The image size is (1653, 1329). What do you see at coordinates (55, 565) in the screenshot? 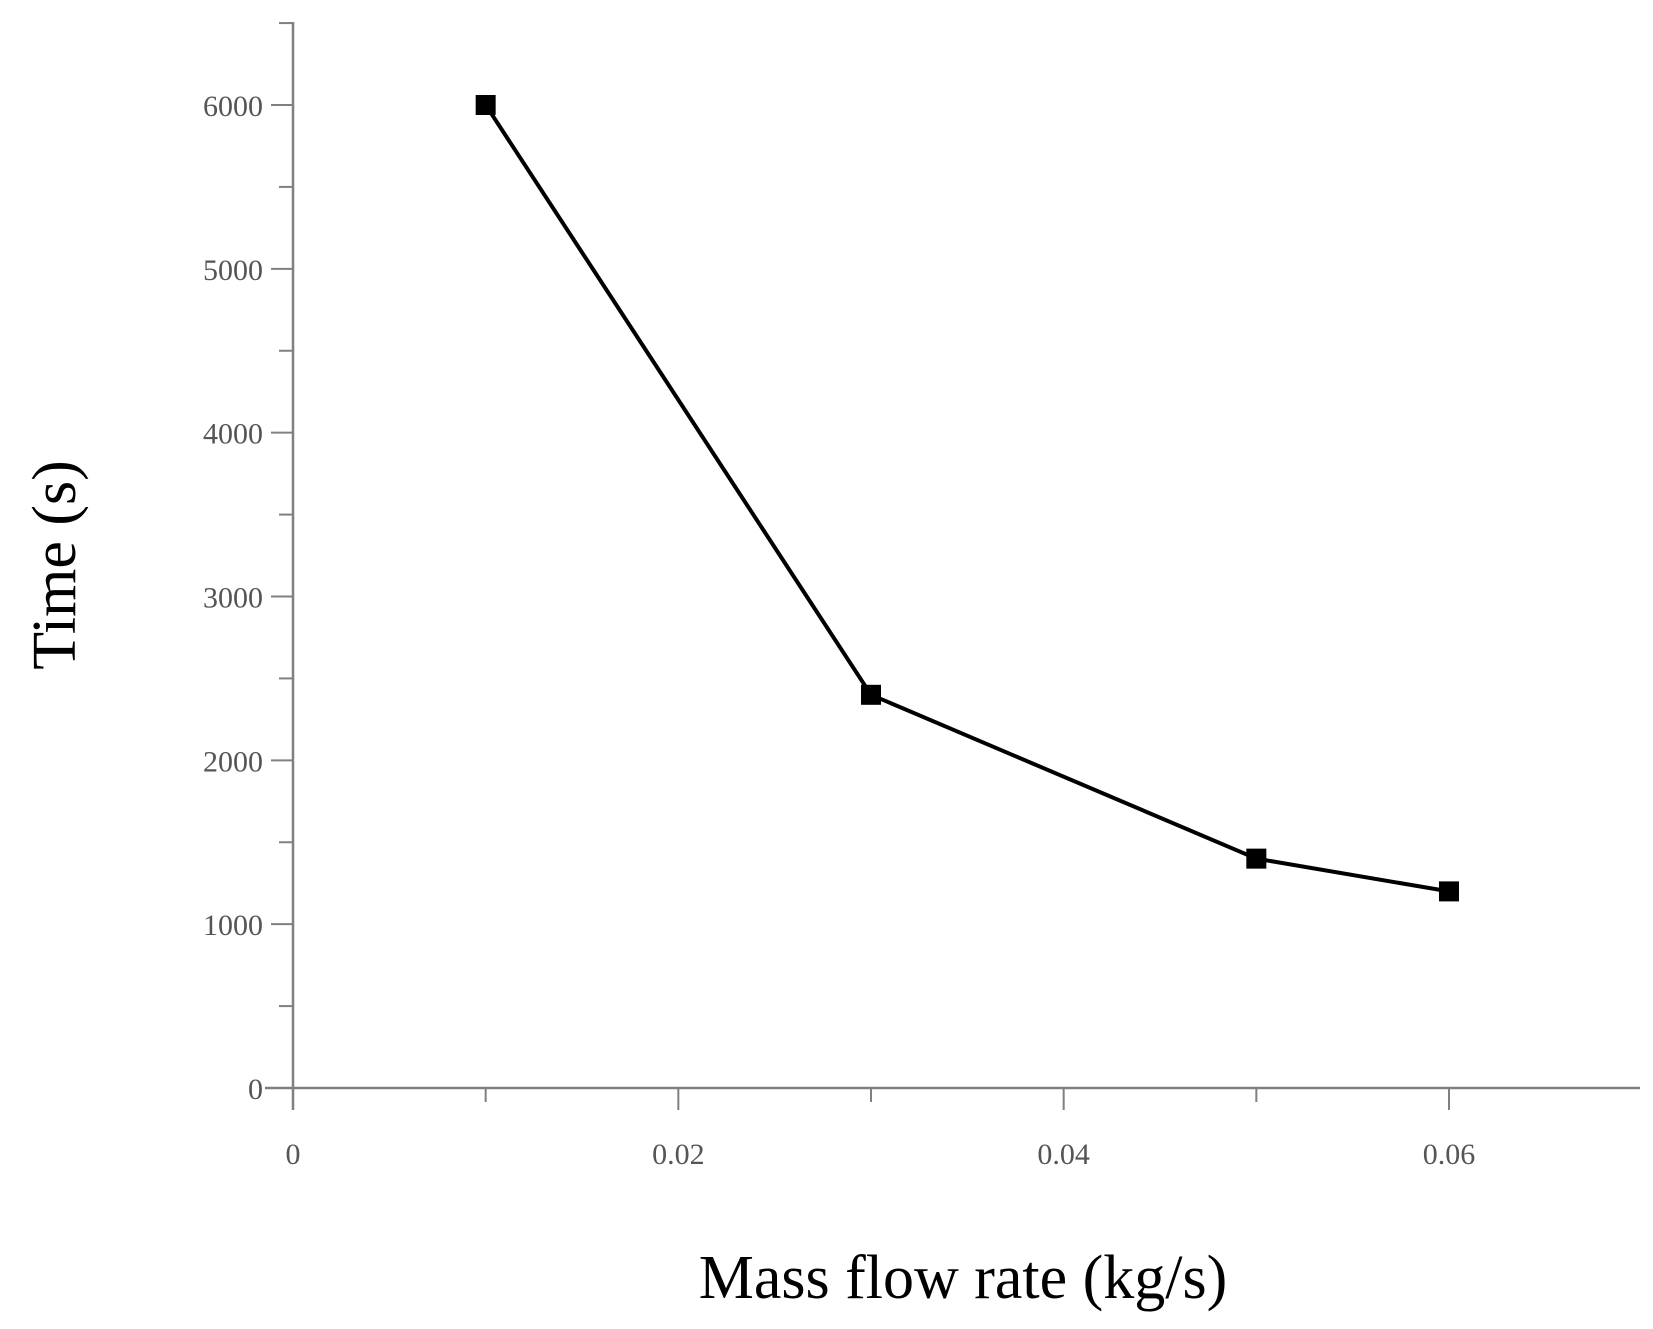
I see `y-axis-title: Time (s)` at bounding box center [55, 565].